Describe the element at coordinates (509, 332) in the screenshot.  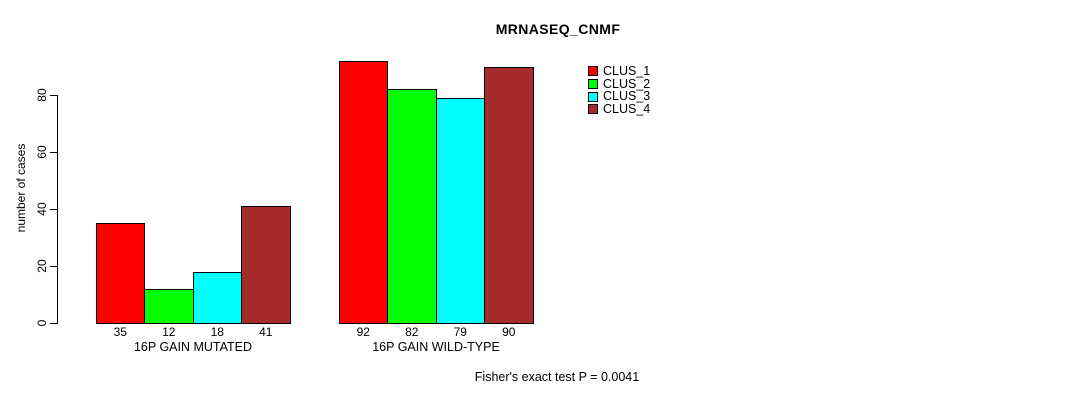
I see `bar-value-label: 90` at that location.